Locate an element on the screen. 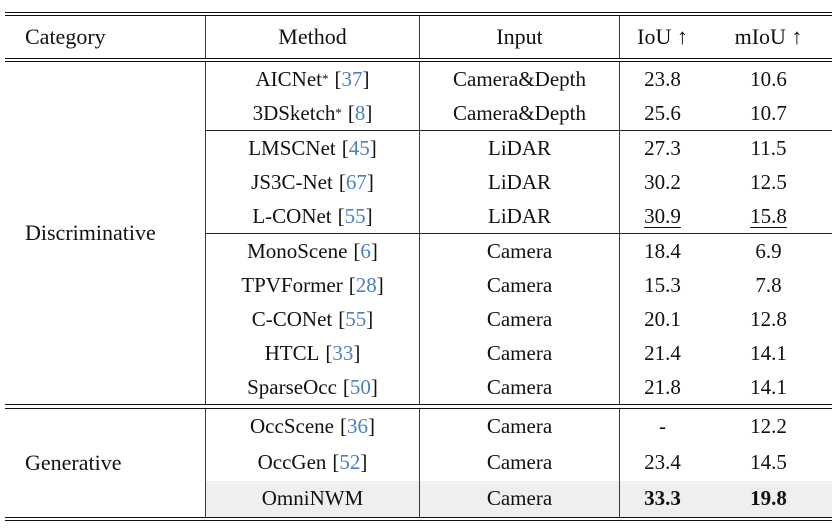 The width and height of the screenshot is (837, 530). table-row: OccScene [36] Camera - 12.2 is located at coordinates (518, 426).